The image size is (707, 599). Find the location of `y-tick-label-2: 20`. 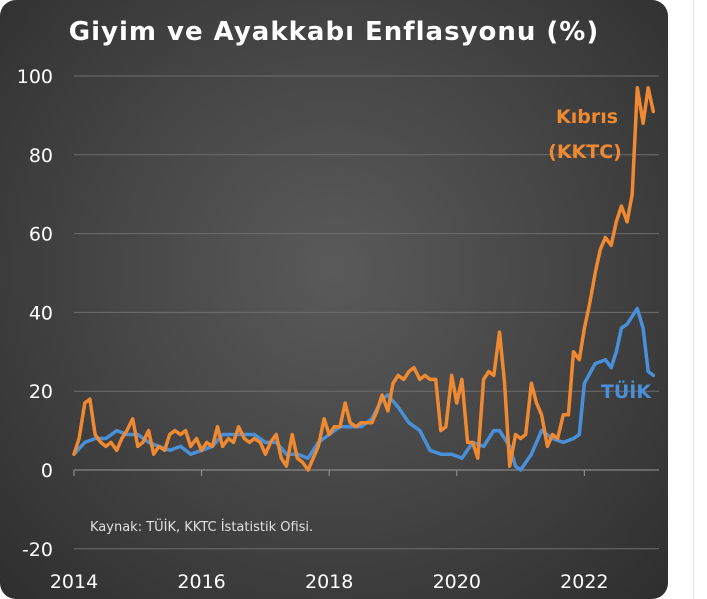

y-tick-label-2: 20 is located at coordinates (41, 392).